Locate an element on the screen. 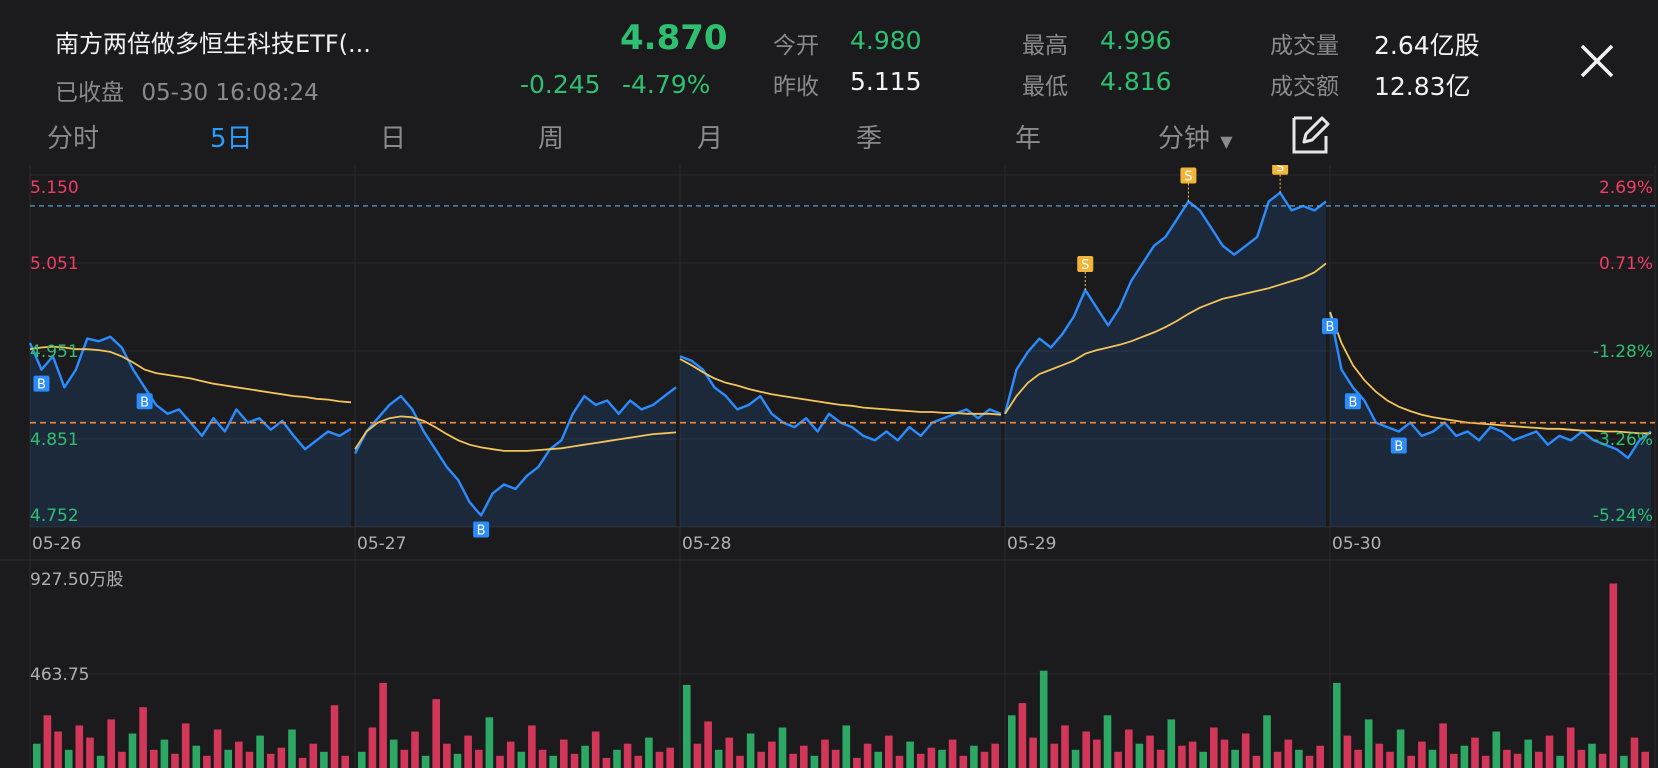 The image size is (1658, 768). tab-year: 年 is located at coordinates (1028, 139).